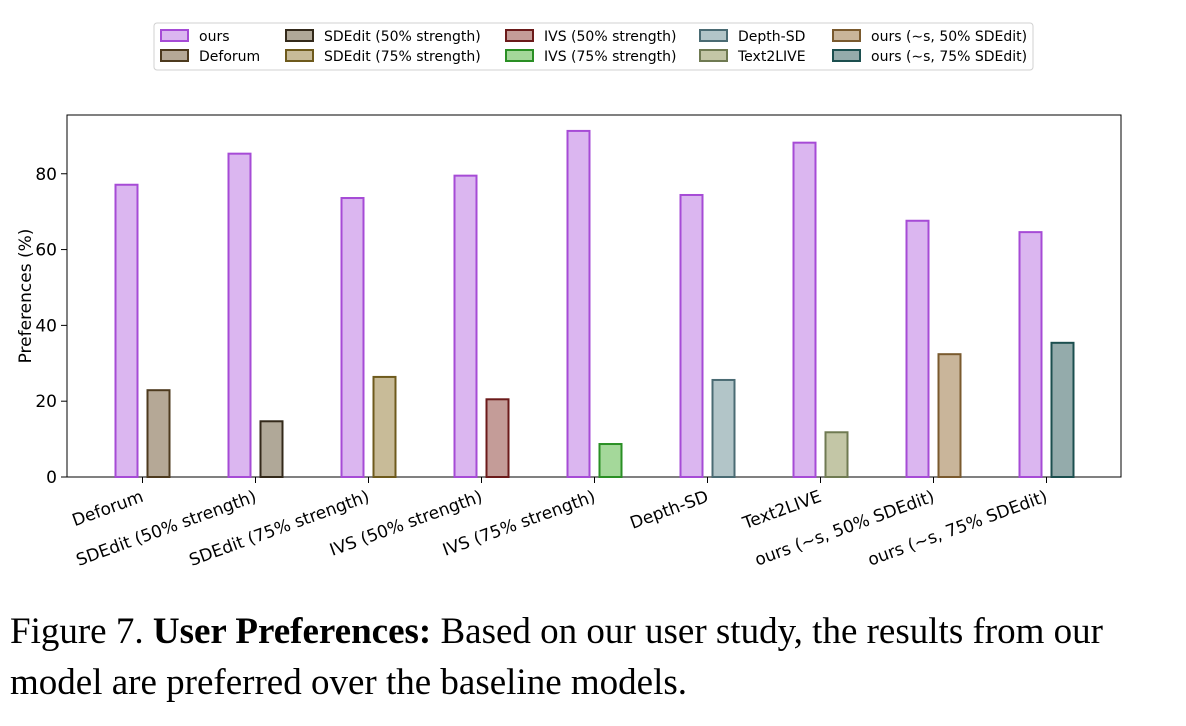 The width and height of the screenshot is (1186, 726). Describe the element at coordinates (771, 37) in the screenshot. I see `legend-label: Depth-SD` at that location.